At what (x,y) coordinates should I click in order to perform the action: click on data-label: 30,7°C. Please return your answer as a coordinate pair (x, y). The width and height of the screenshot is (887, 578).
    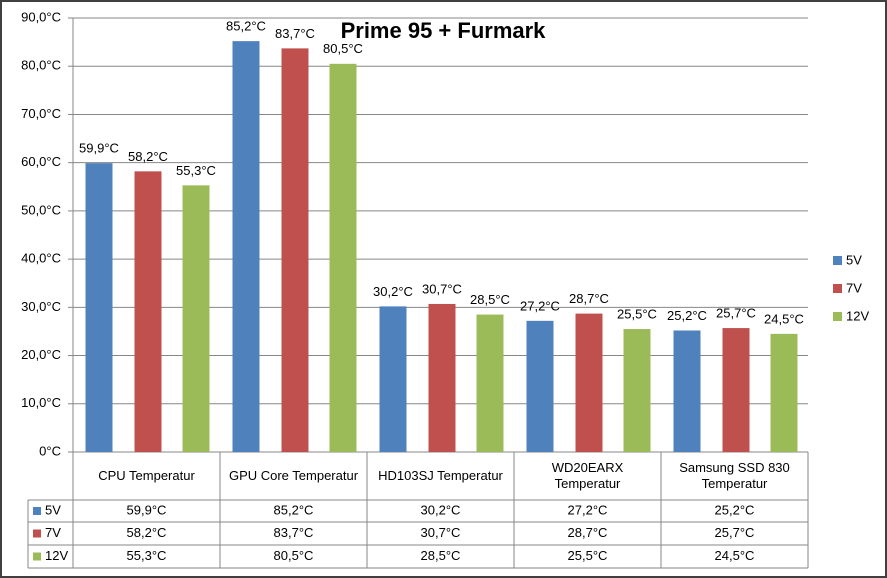
    Looking at the image, I should click on (442, 288).